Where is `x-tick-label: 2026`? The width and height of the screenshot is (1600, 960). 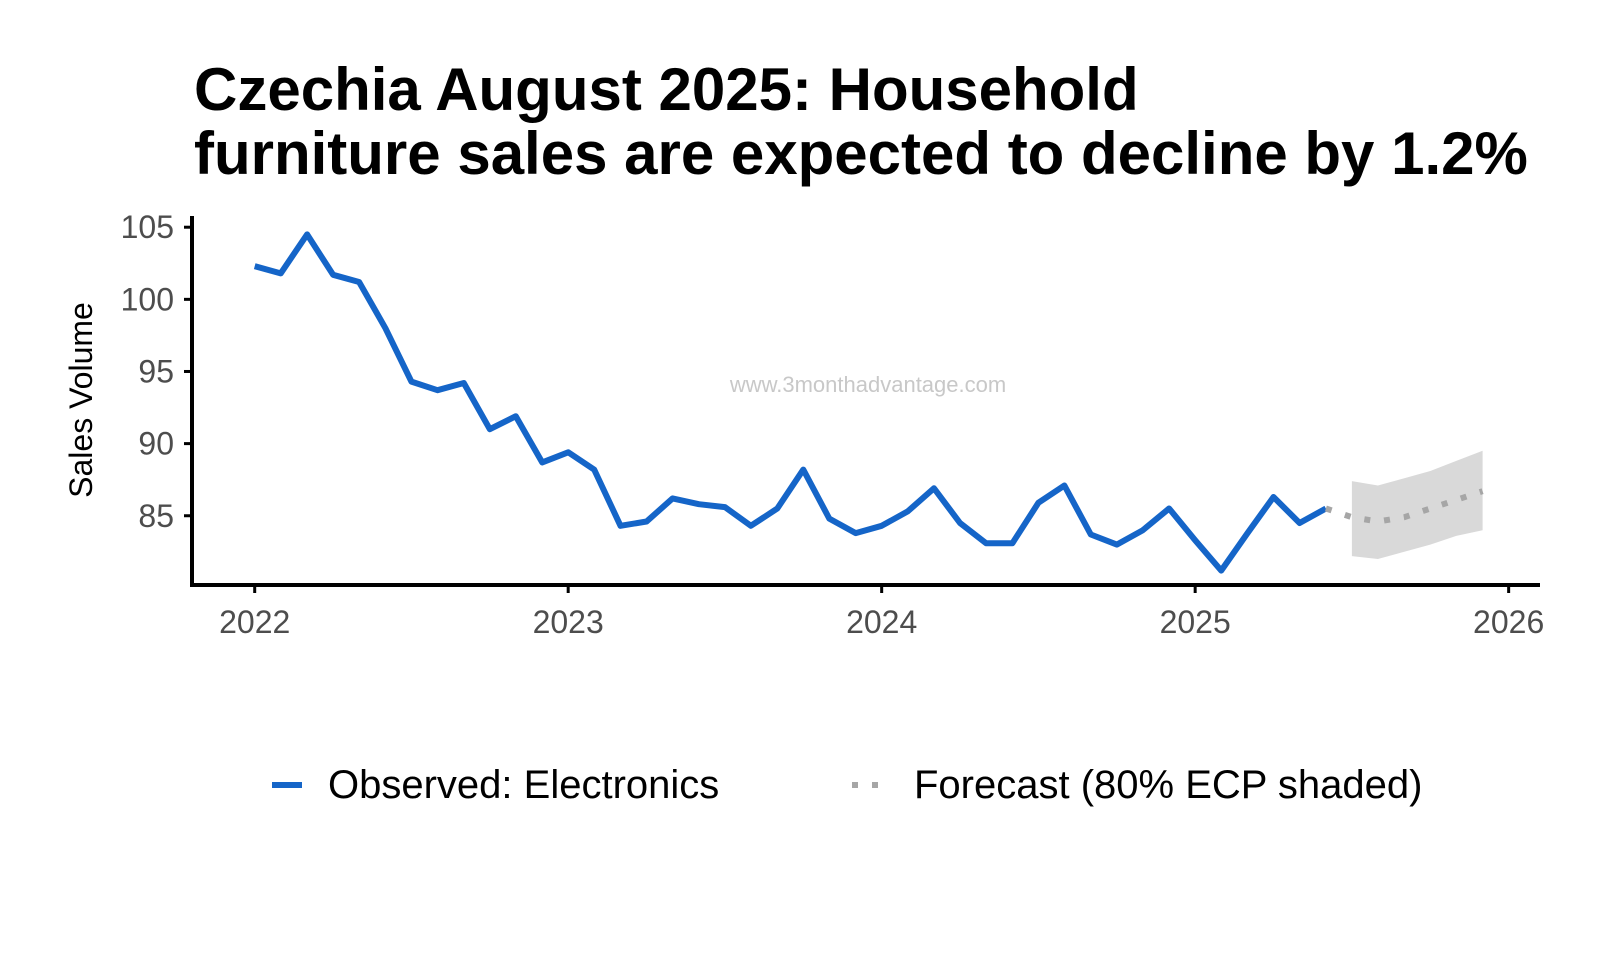 x-tick-label: 2026 is located at coordinates (1508, 622).